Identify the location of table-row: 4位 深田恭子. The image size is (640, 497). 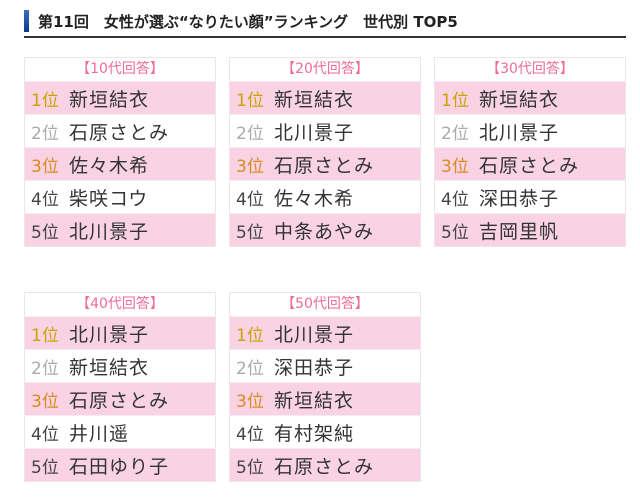
(530, 196).